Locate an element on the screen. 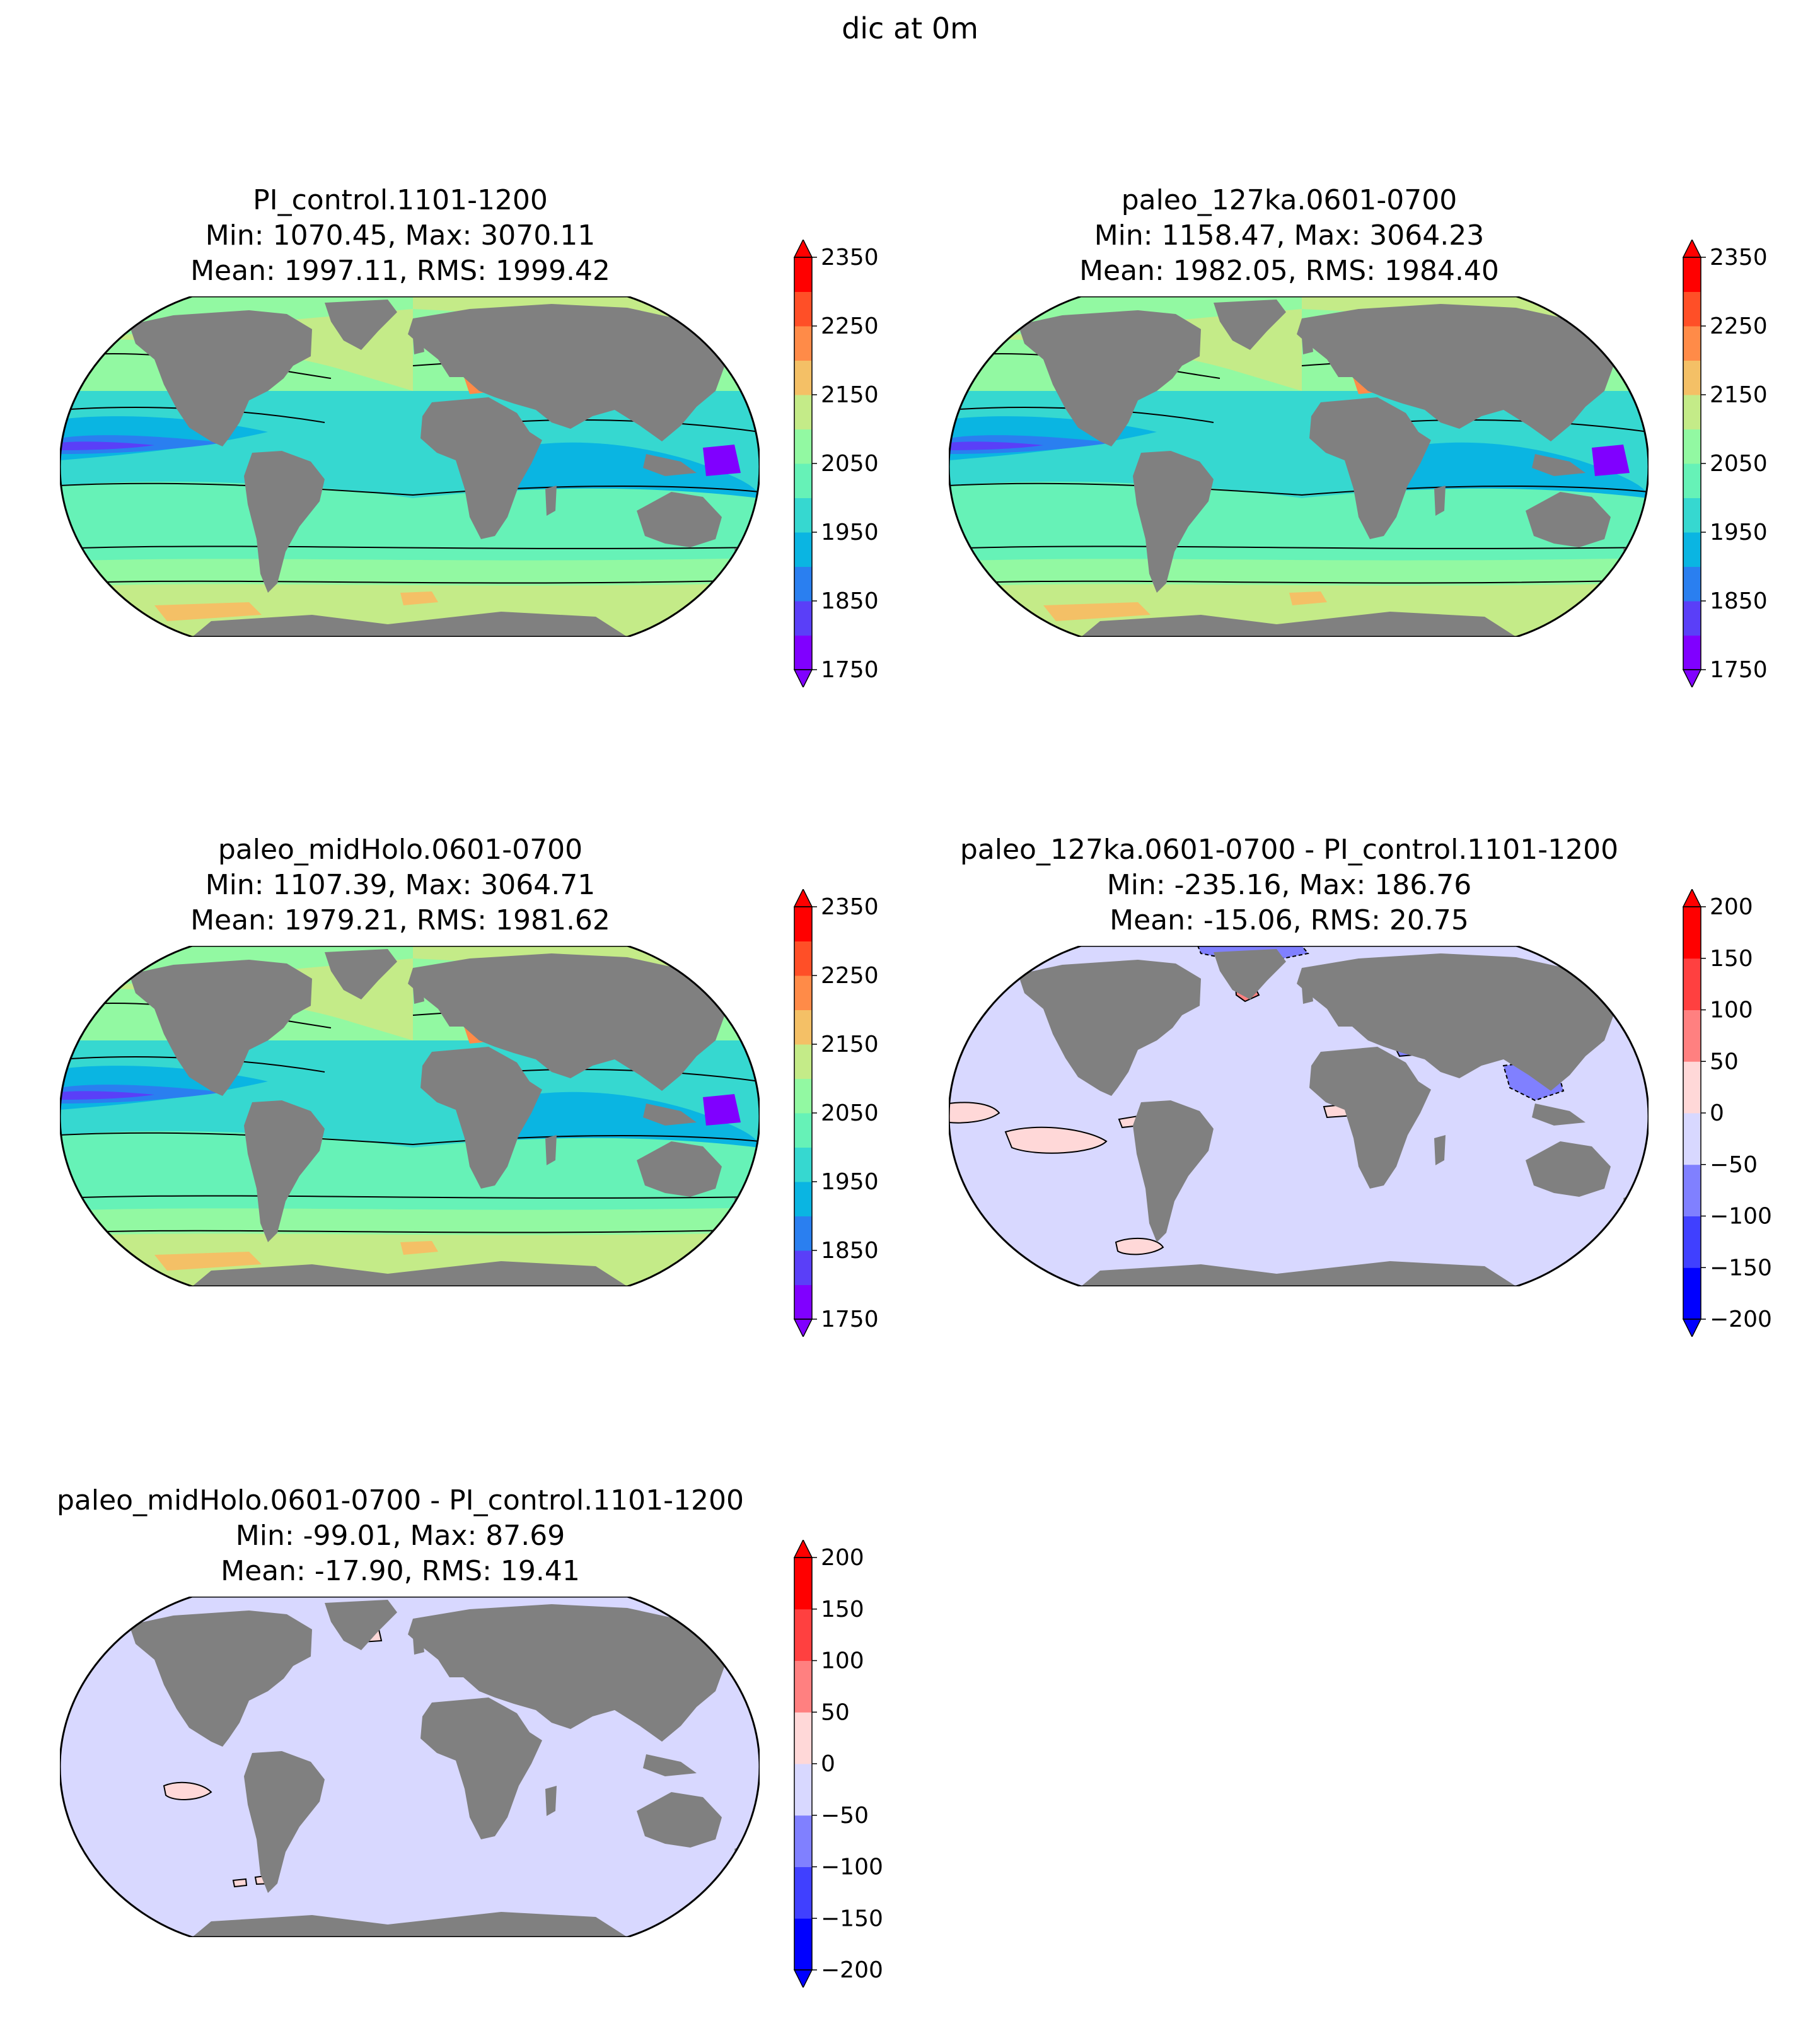 The height and width of the screenshot is (2038, 1820). figure-suptitle: dic at 0m is located at coordinates (910, 28).